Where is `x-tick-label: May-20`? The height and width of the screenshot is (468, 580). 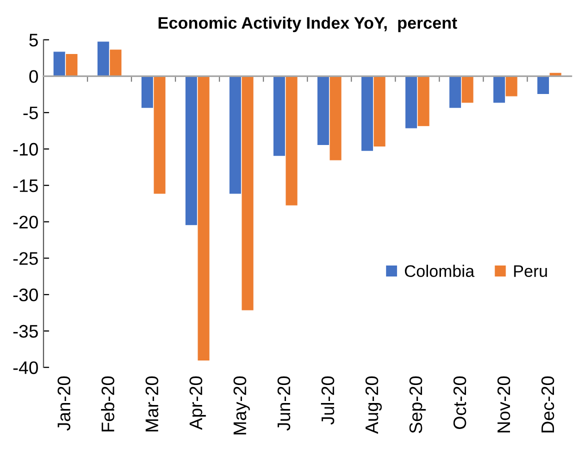
x-tick-label: May-20 is located at coordinates (241, 405).